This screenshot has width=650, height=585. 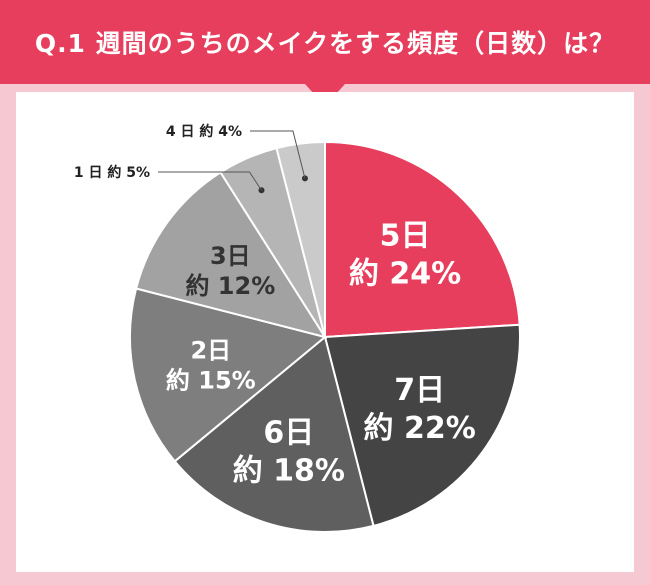 What do you see at coordinates (230, 286) in the screenshot?
I see `slice-percent-label: 約 12%` at bounding box center [230, 286].